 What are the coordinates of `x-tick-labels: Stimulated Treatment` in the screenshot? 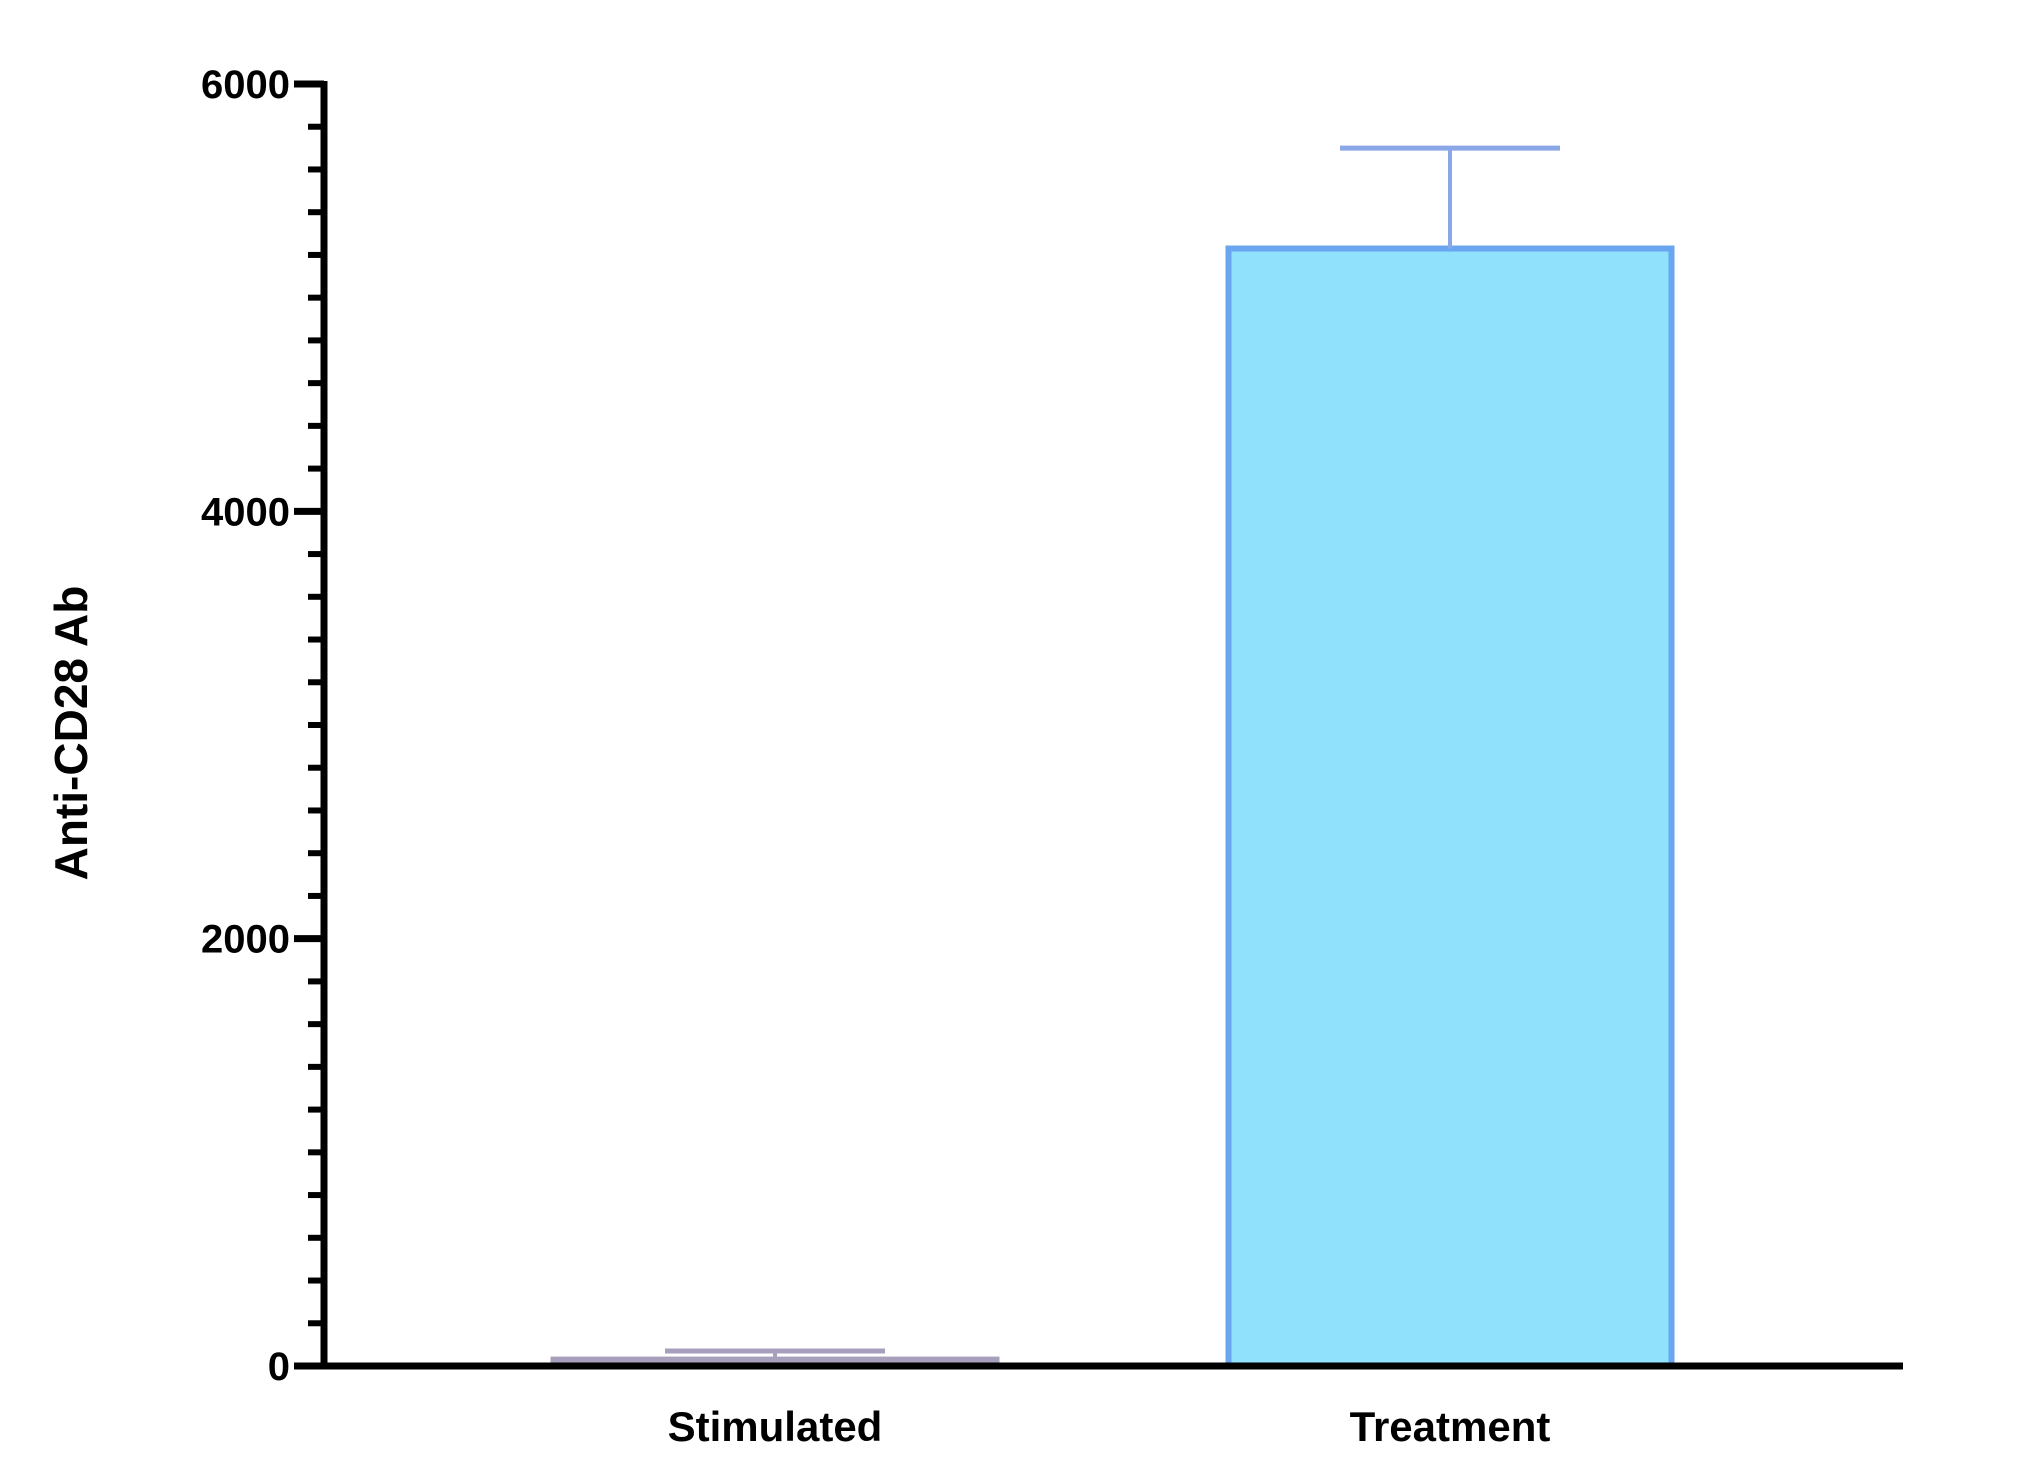 It's located at (1109, 1426).